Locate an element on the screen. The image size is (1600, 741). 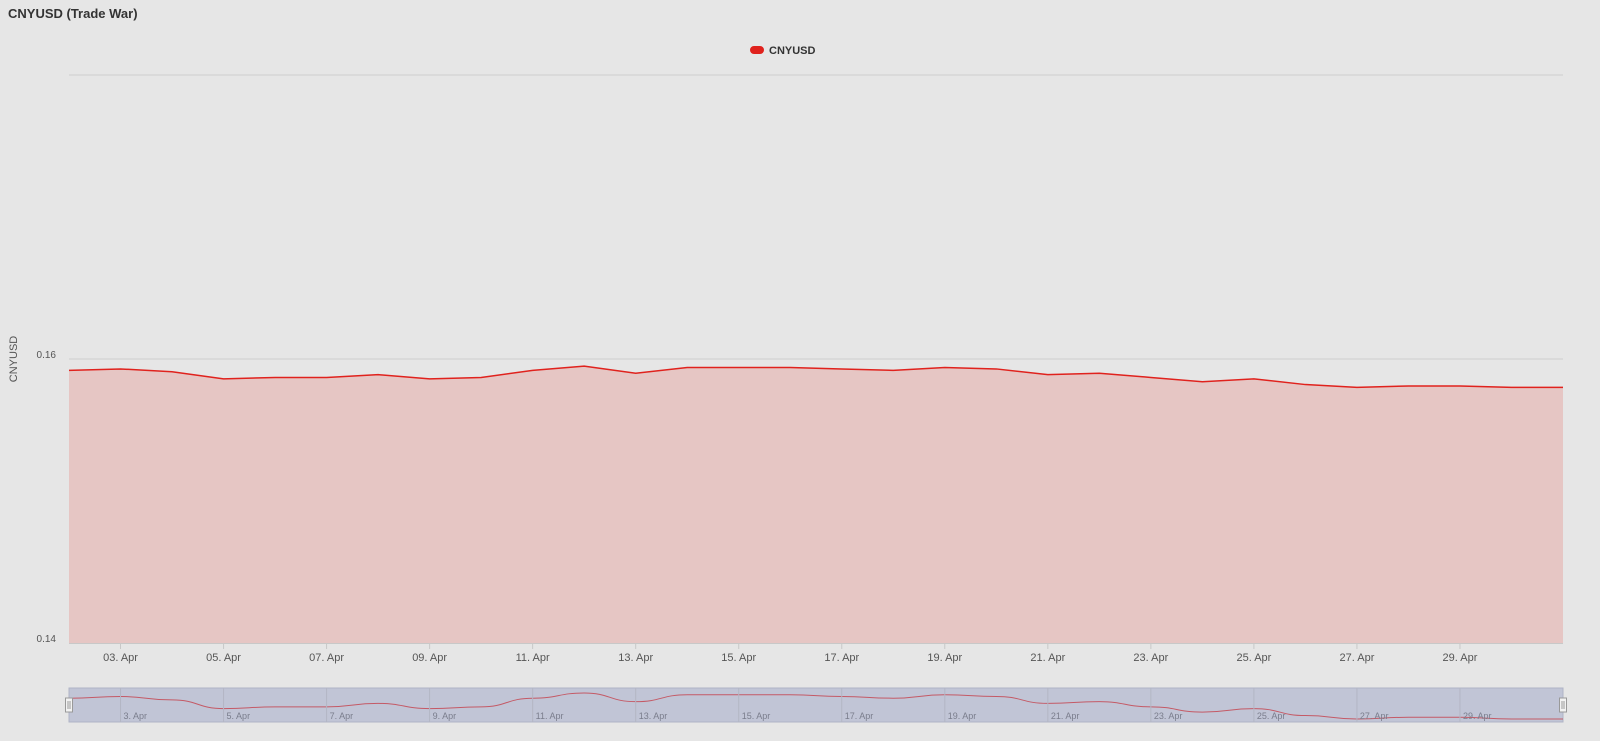
x-tick-label: 17. Apr is located at coordinates (841, 658).